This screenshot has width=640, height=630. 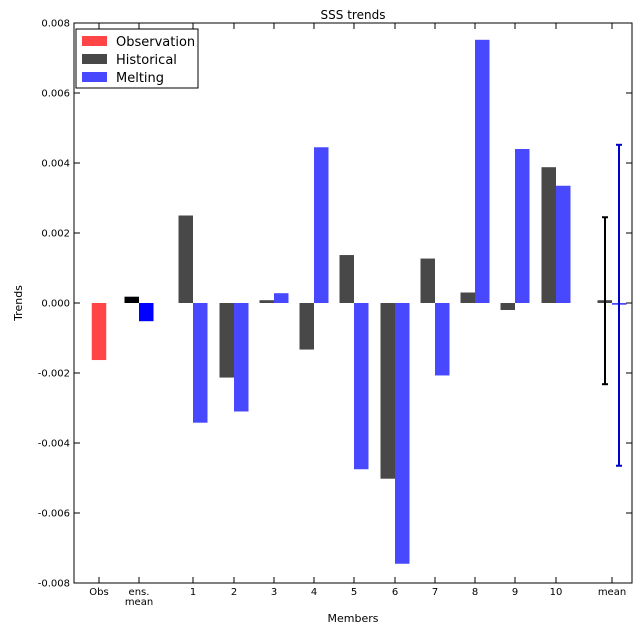 I want to click on y-tick-label: -0.002, so click(x=54, y=374).